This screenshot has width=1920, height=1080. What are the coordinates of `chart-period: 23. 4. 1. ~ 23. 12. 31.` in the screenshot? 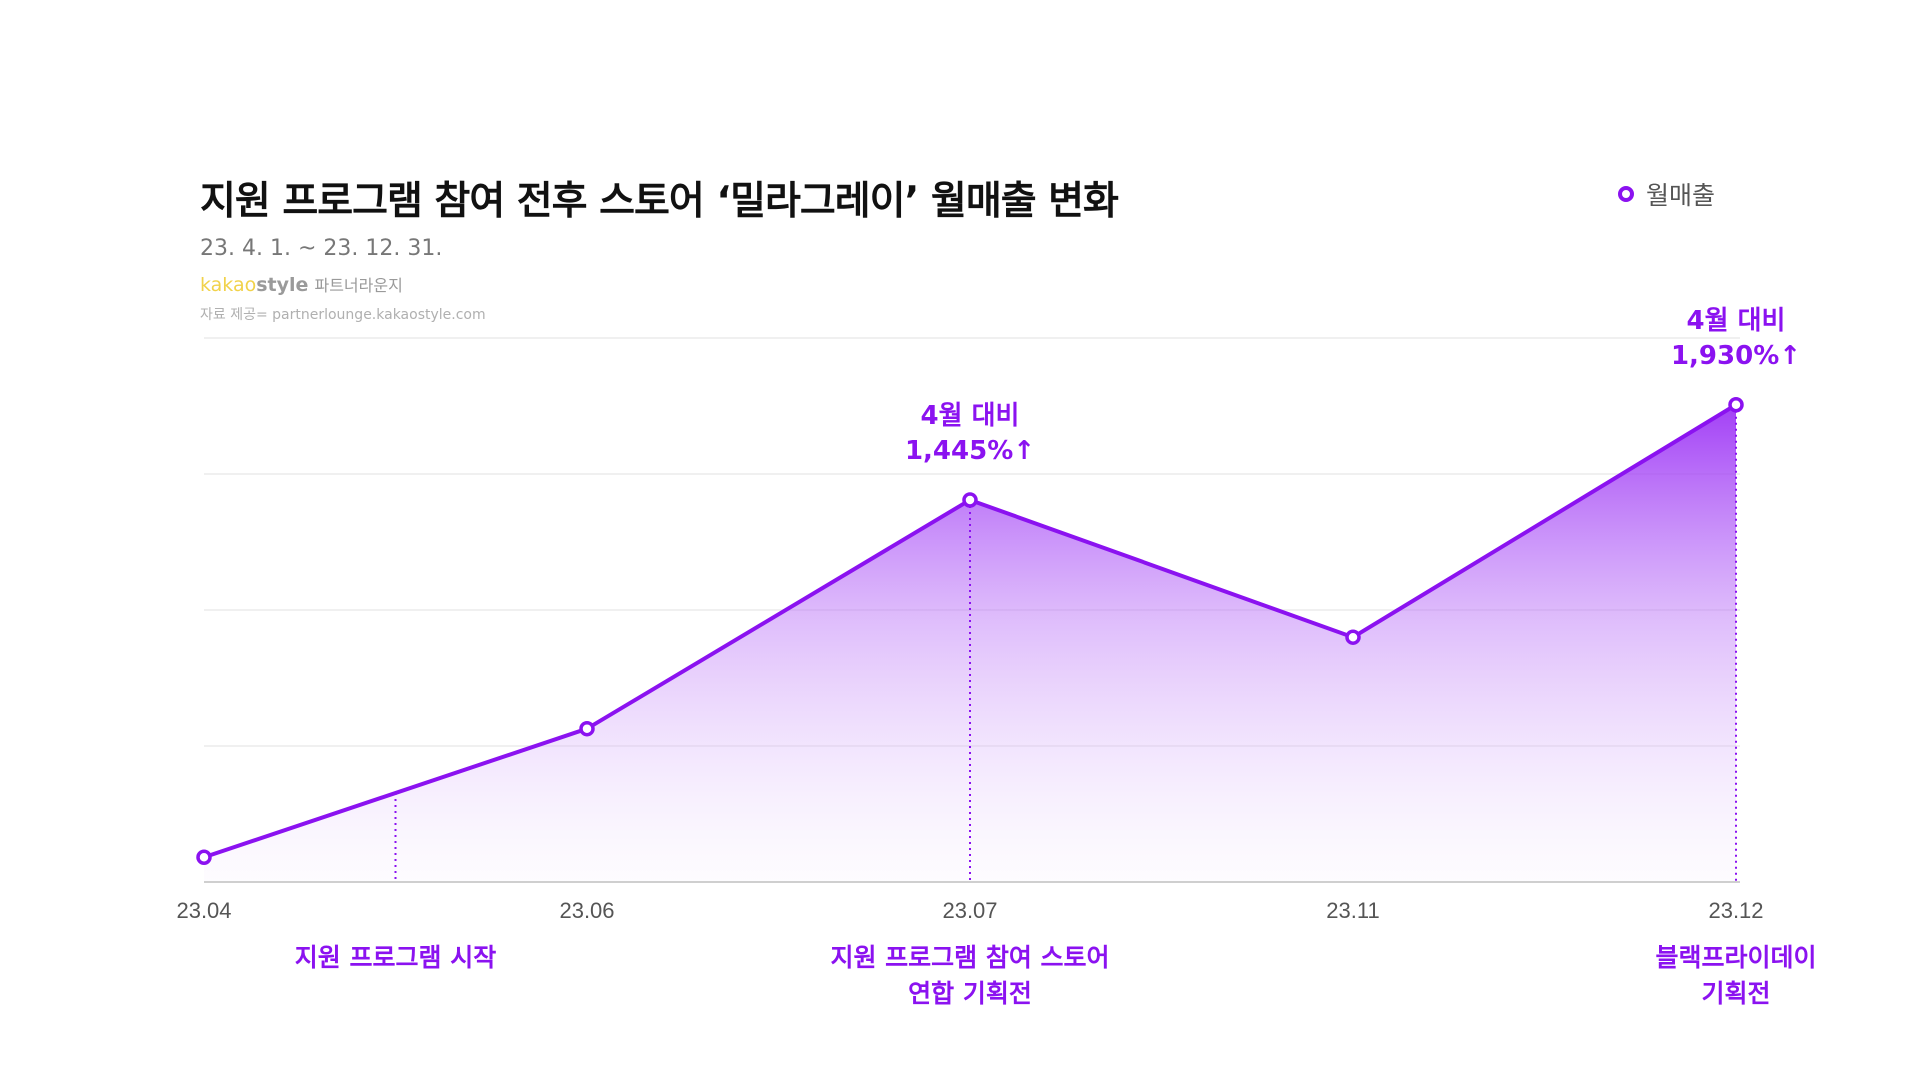 It's located at (321, 248).